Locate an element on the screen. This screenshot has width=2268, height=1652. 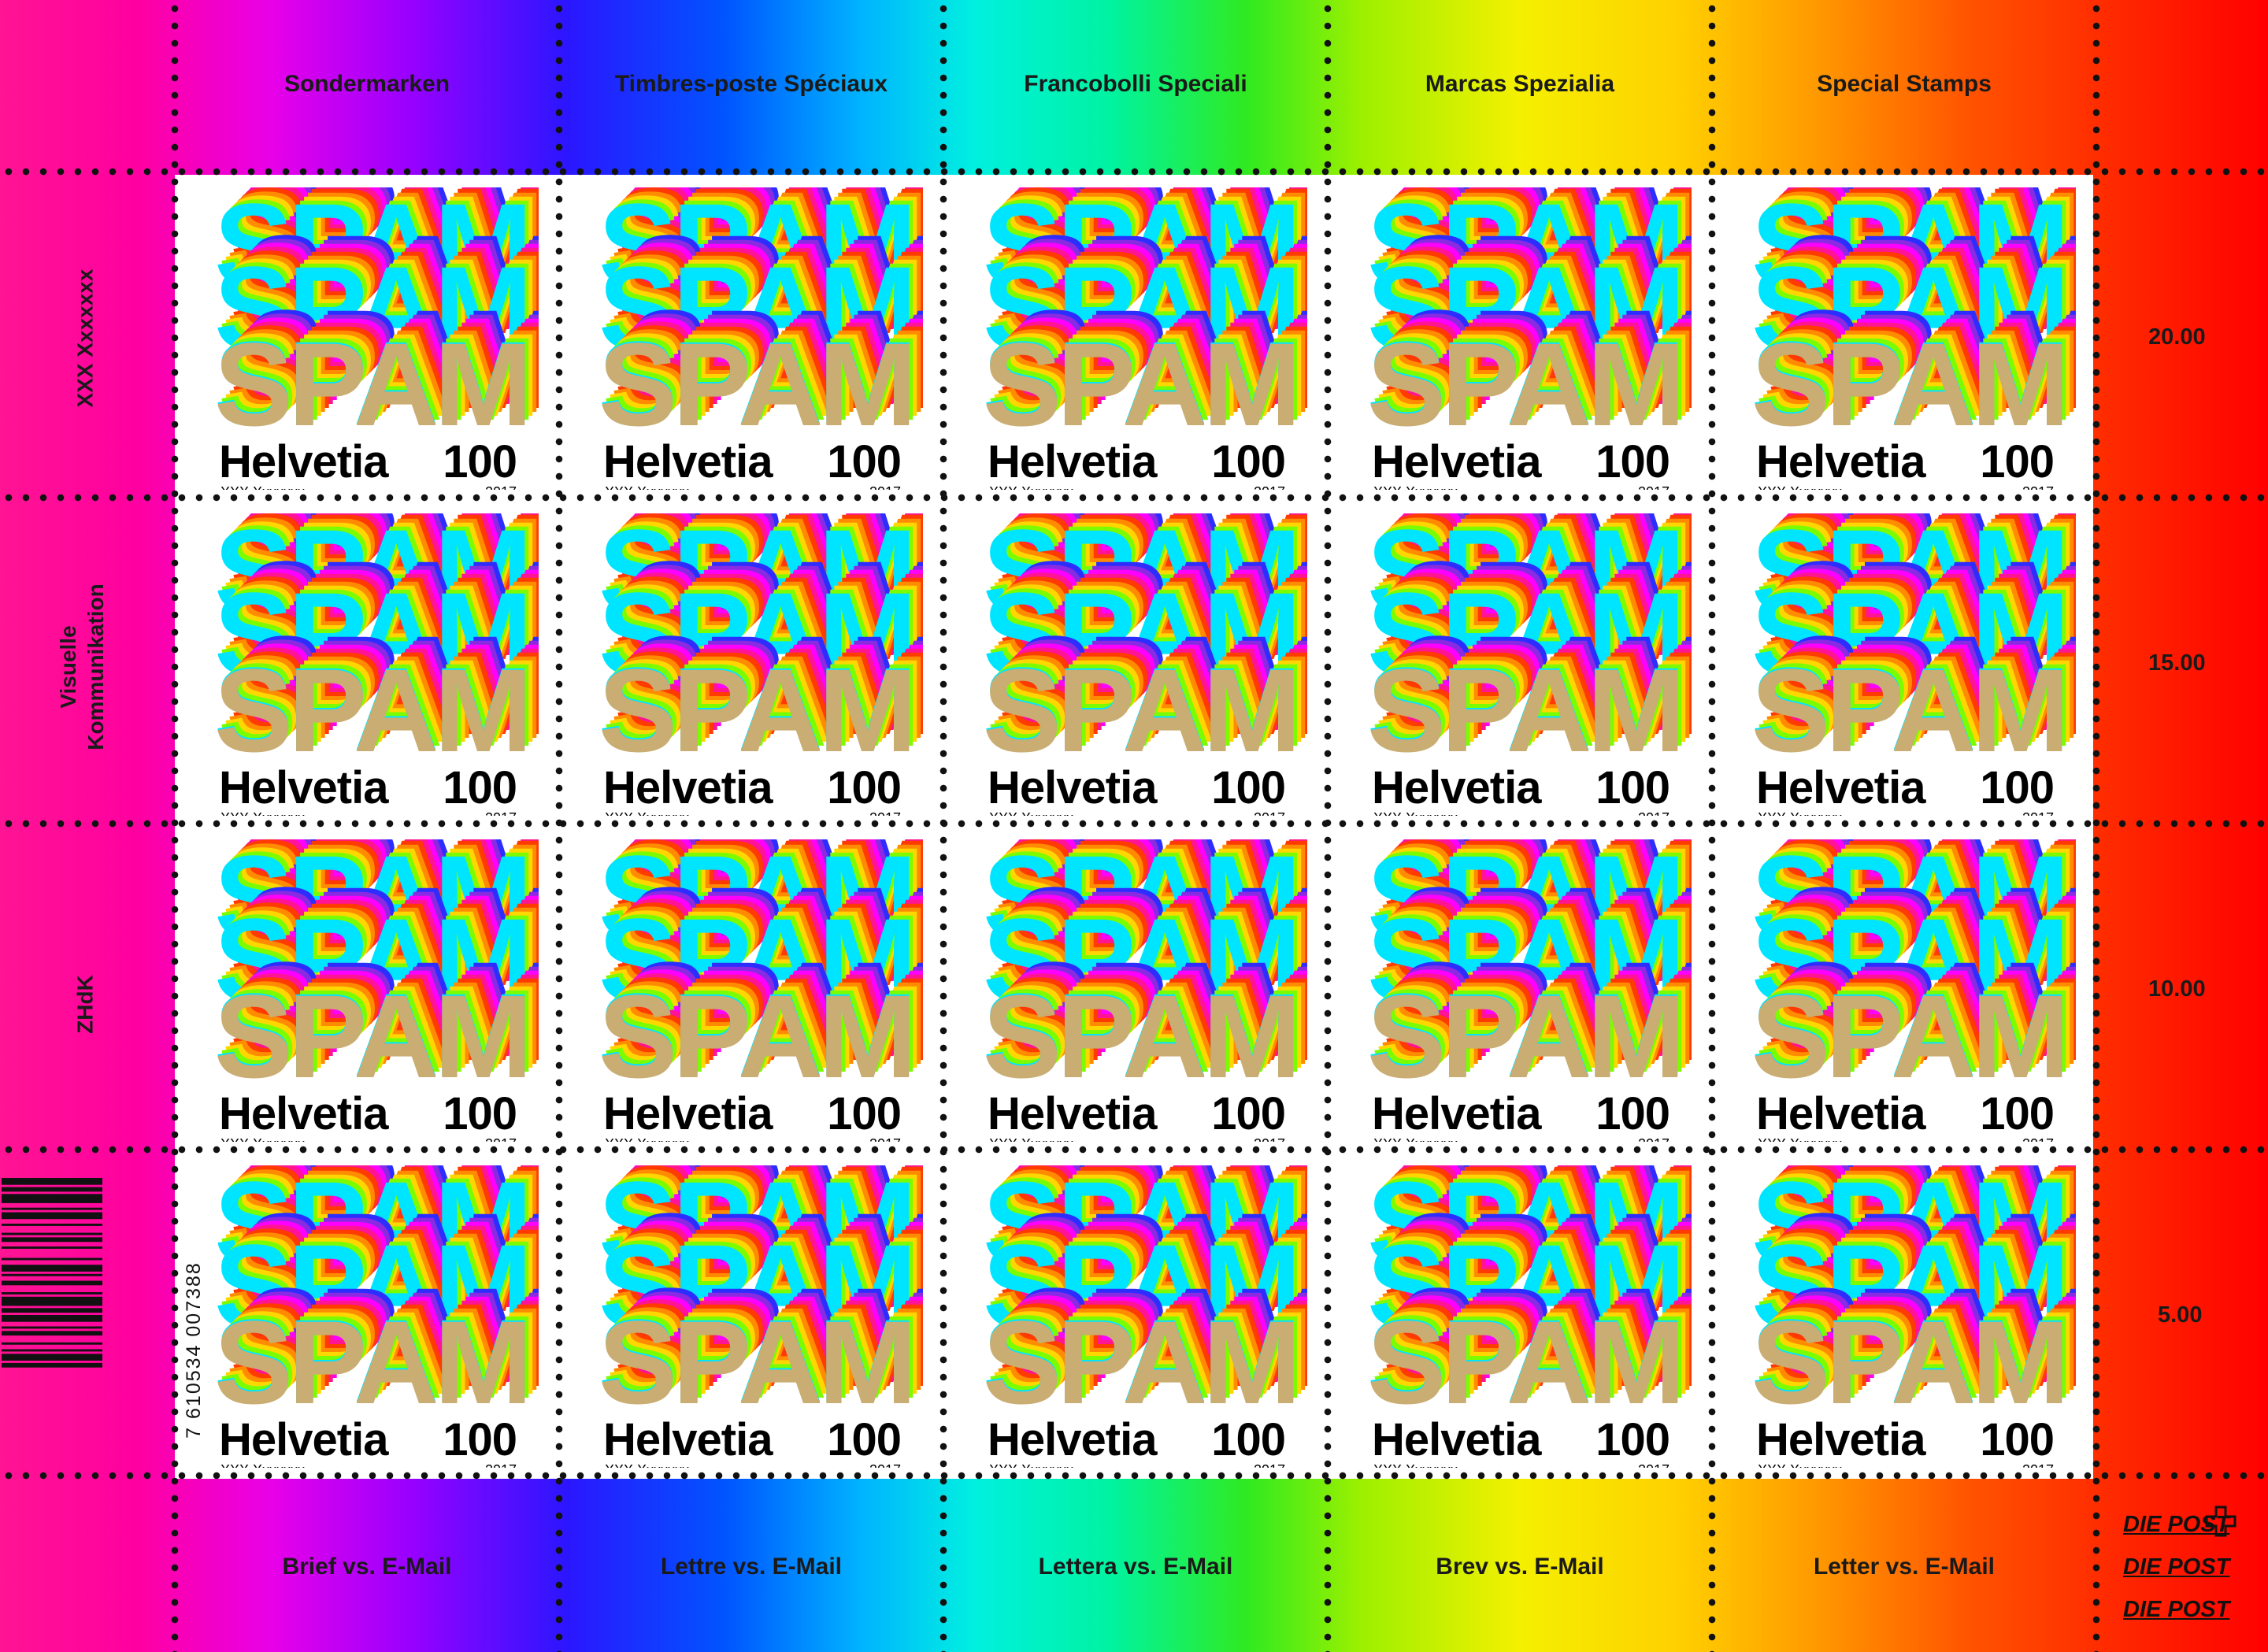
perforation-column is located at coordinates (559, 826).